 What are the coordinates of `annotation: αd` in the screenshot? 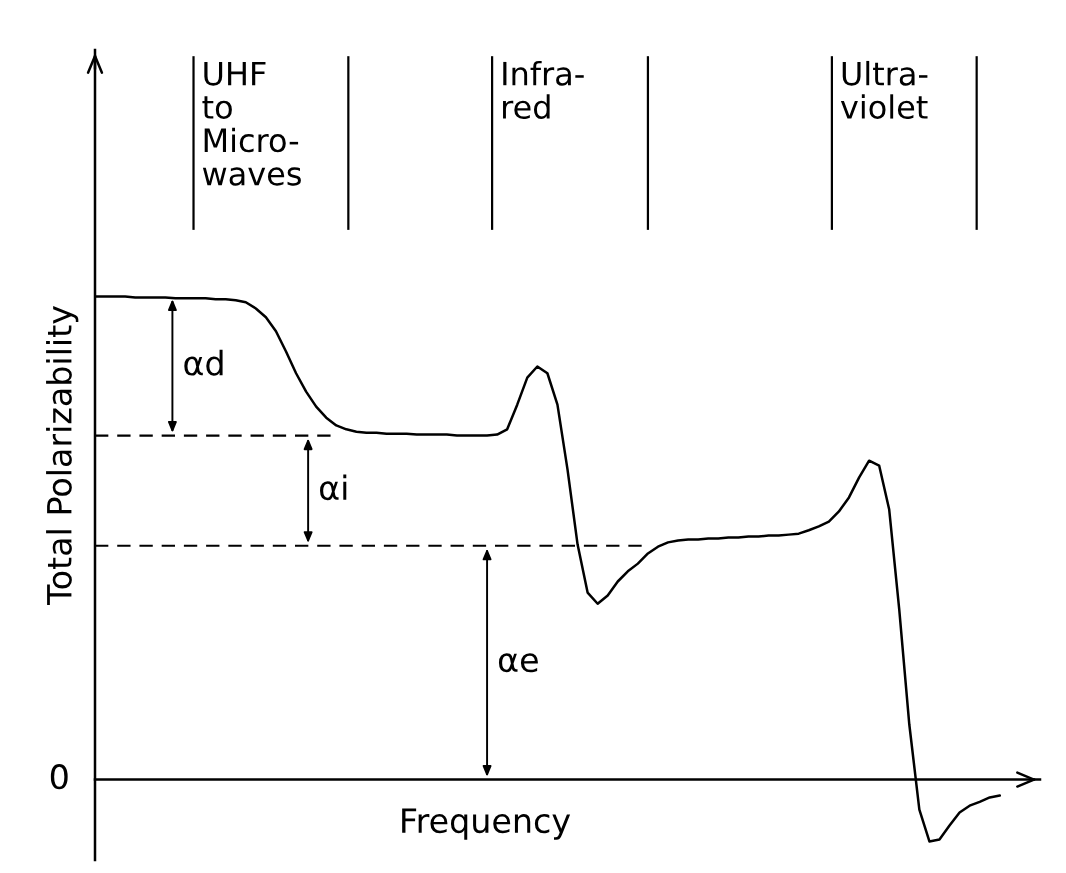 It's located at (203, 362).